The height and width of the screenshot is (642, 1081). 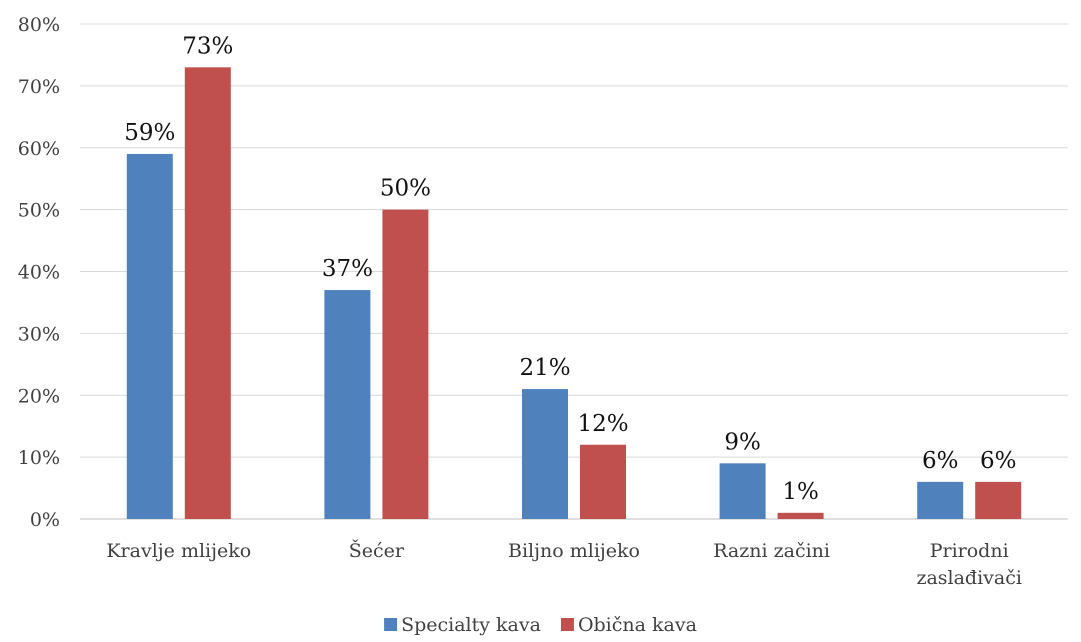 I want to click on x-category-label: zaslađivači, so click(x=969, y=578).